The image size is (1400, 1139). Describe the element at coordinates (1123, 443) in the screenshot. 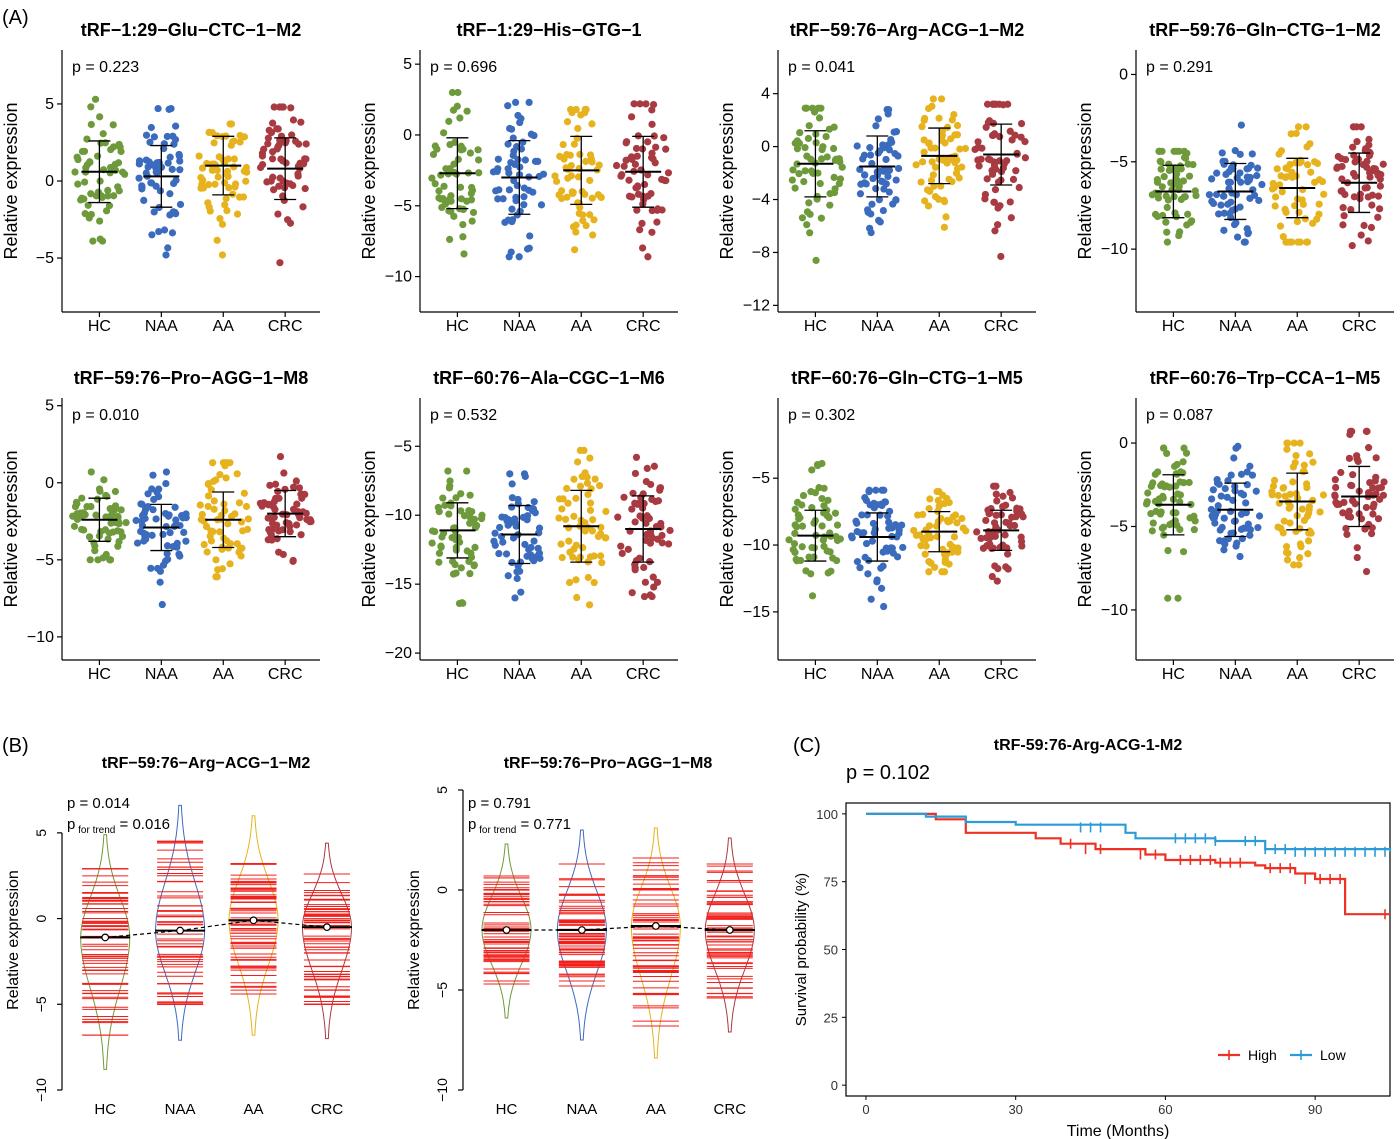

I see `y-tick-label: 0` at that location.